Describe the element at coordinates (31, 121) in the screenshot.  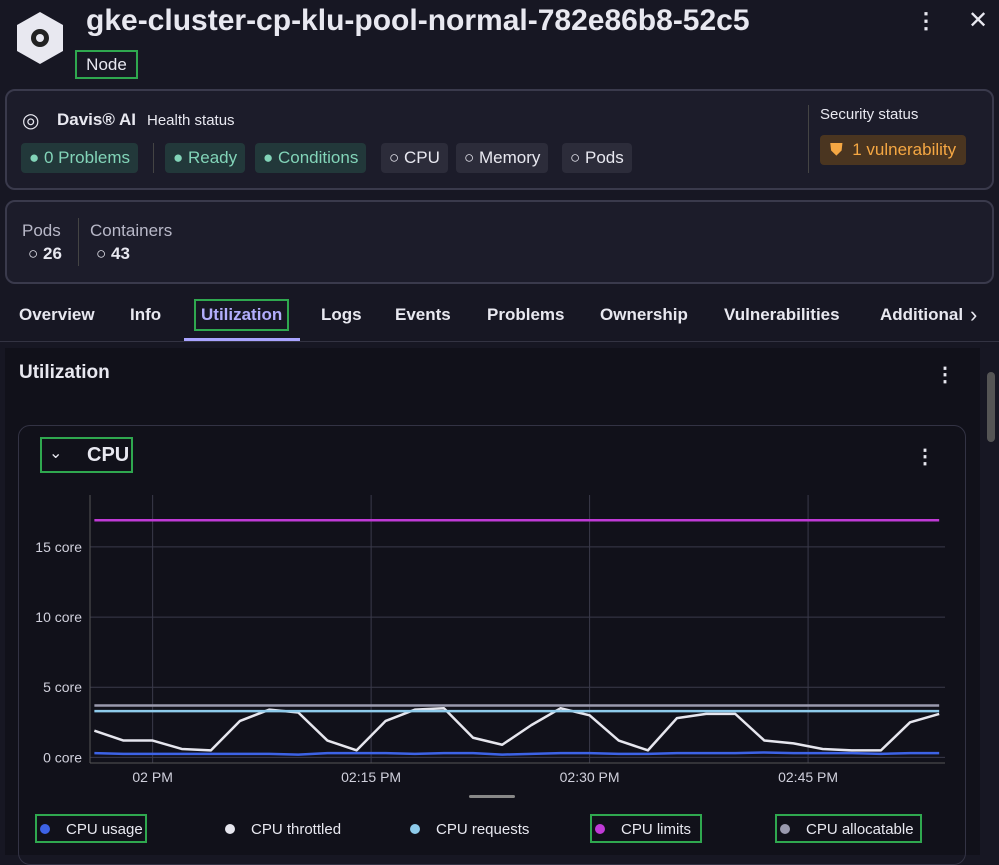
I see `davis-icon: ◎` at that location.